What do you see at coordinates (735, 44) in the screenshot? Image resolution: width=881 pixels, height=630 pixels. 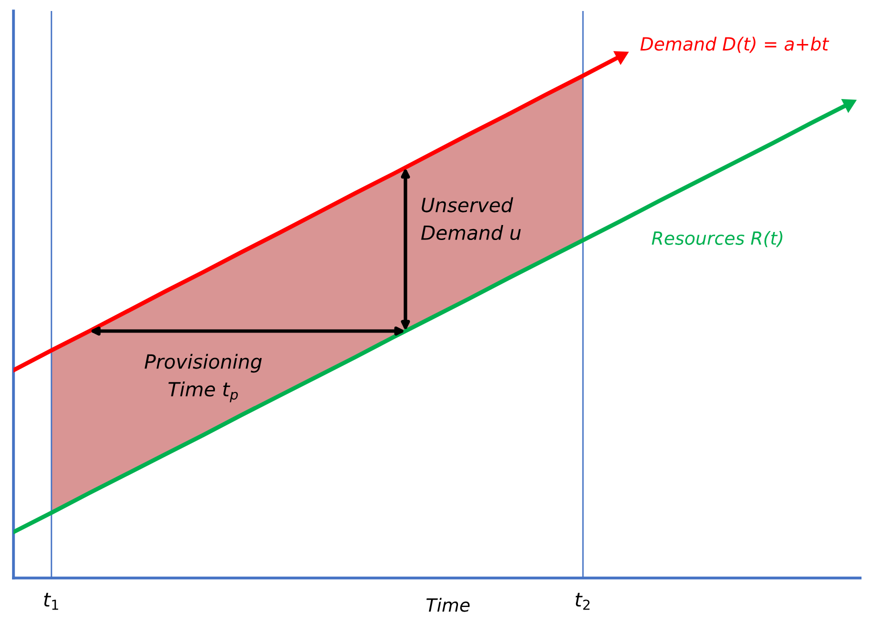 I see `series-label: Demand D(t) = a+bt` at bounding box center [735, 44].